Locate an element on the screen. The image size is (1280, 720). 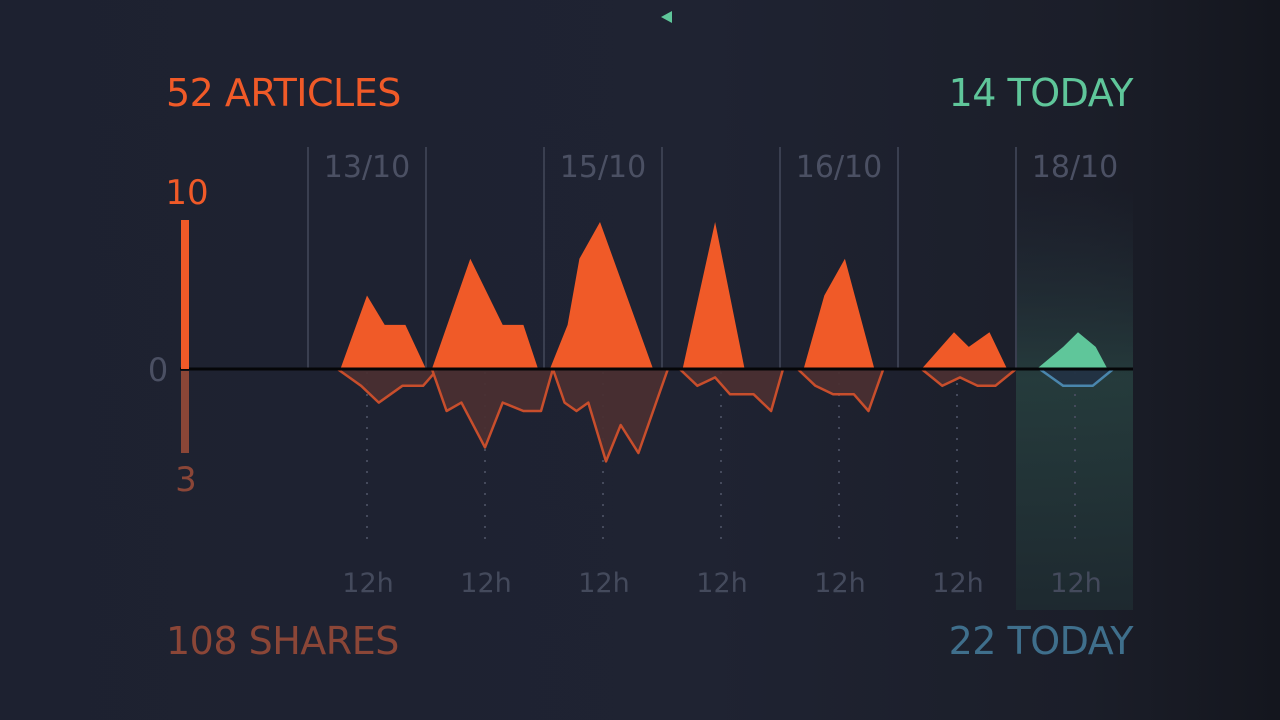
shares-total: 108 SHARES is located at coordinates (282, 641).